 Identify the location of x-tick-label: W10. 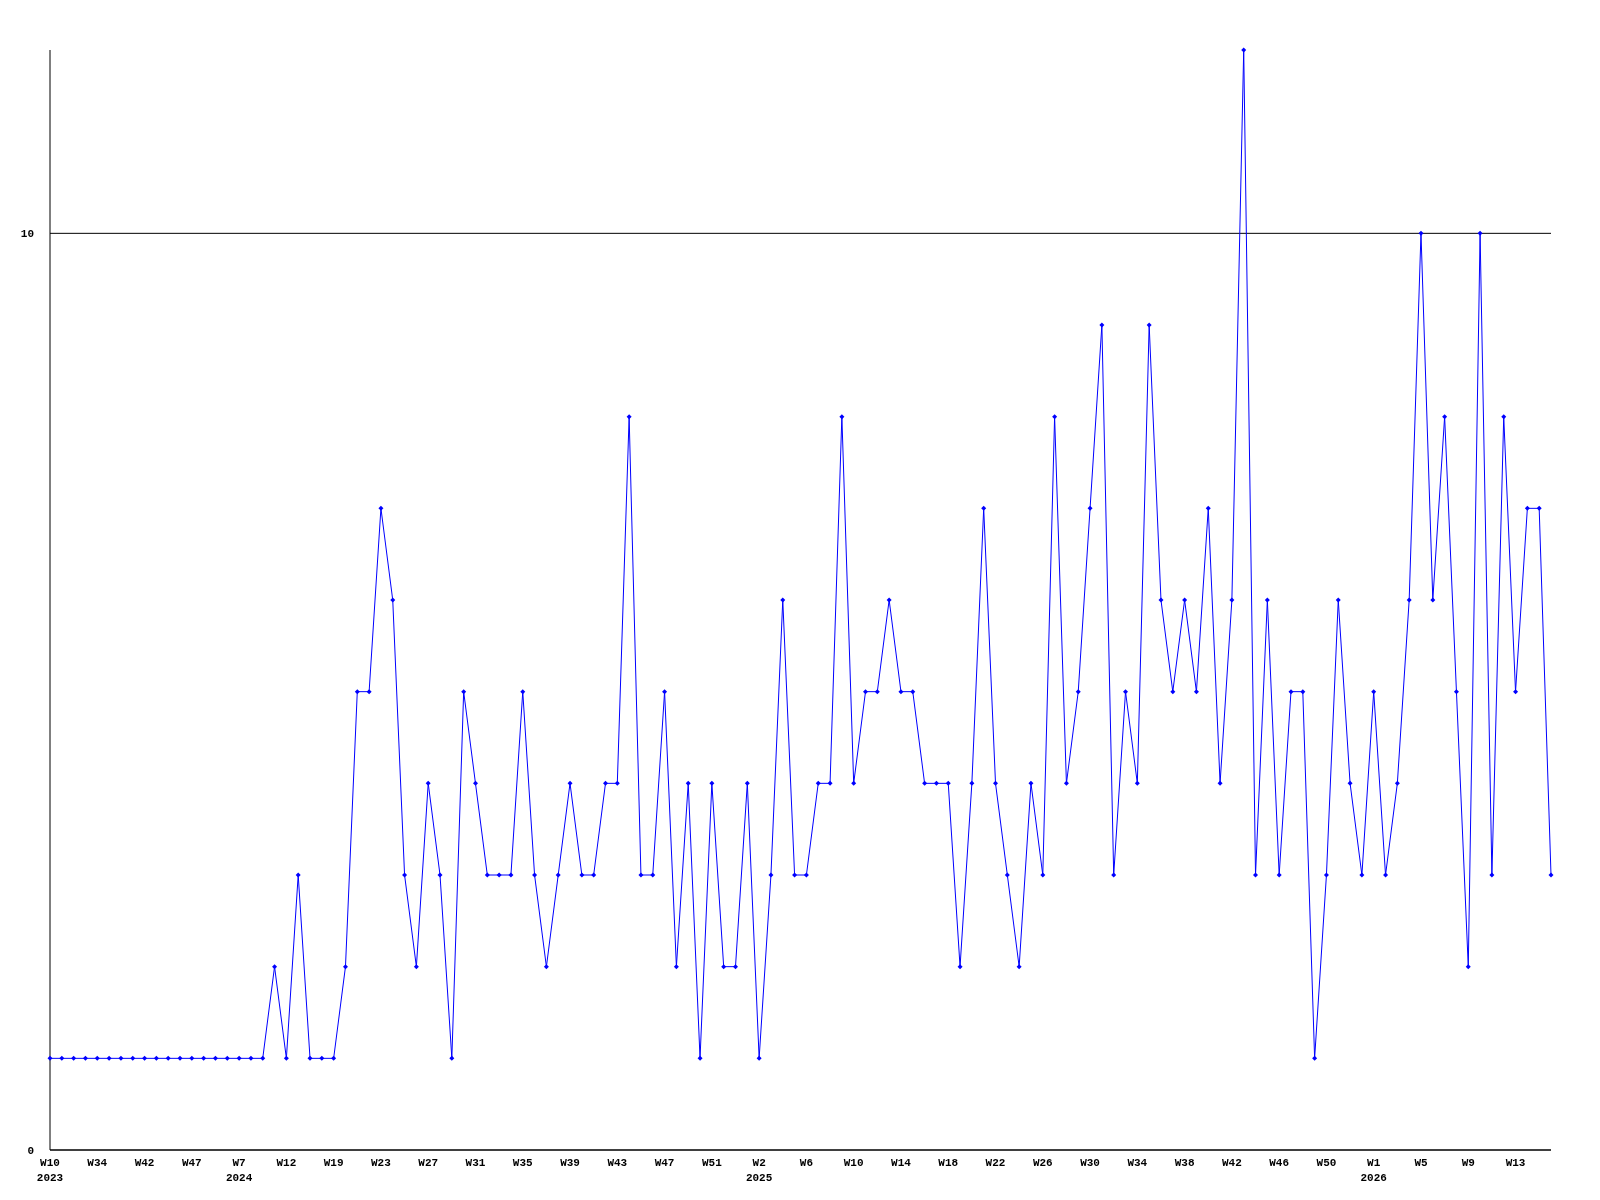
(853, 1163).